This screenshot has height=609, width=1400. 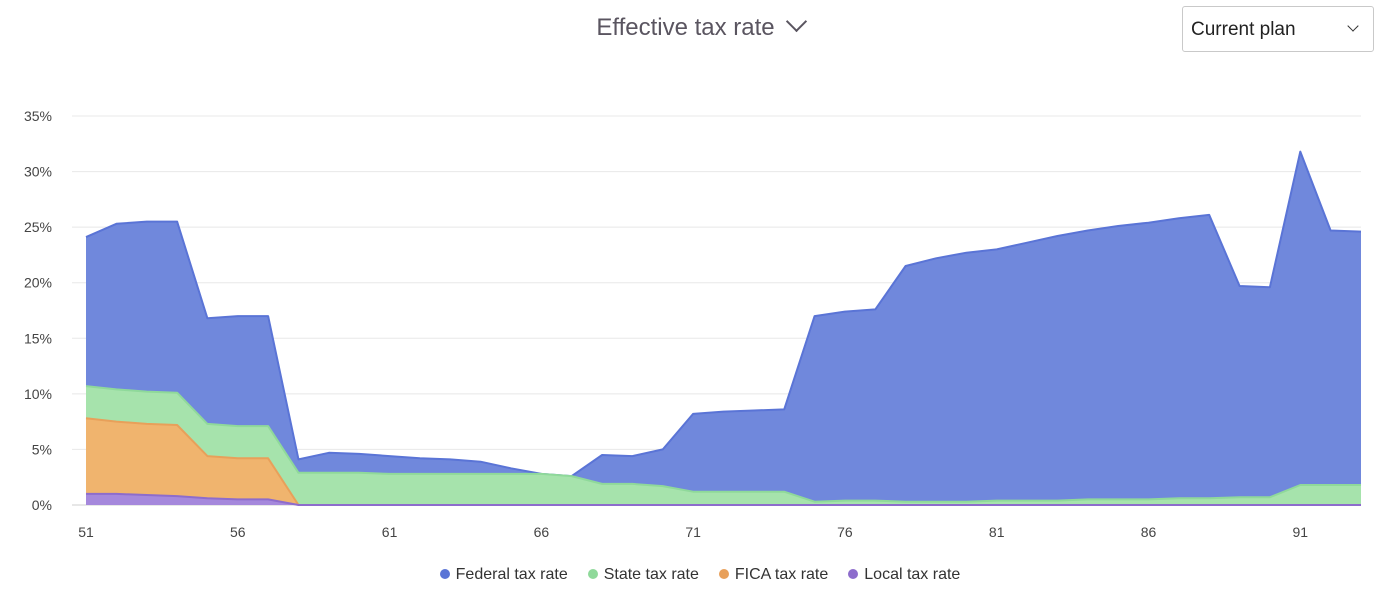 I want to click on x-tick-label: 91, so click(x=1300, y=532).